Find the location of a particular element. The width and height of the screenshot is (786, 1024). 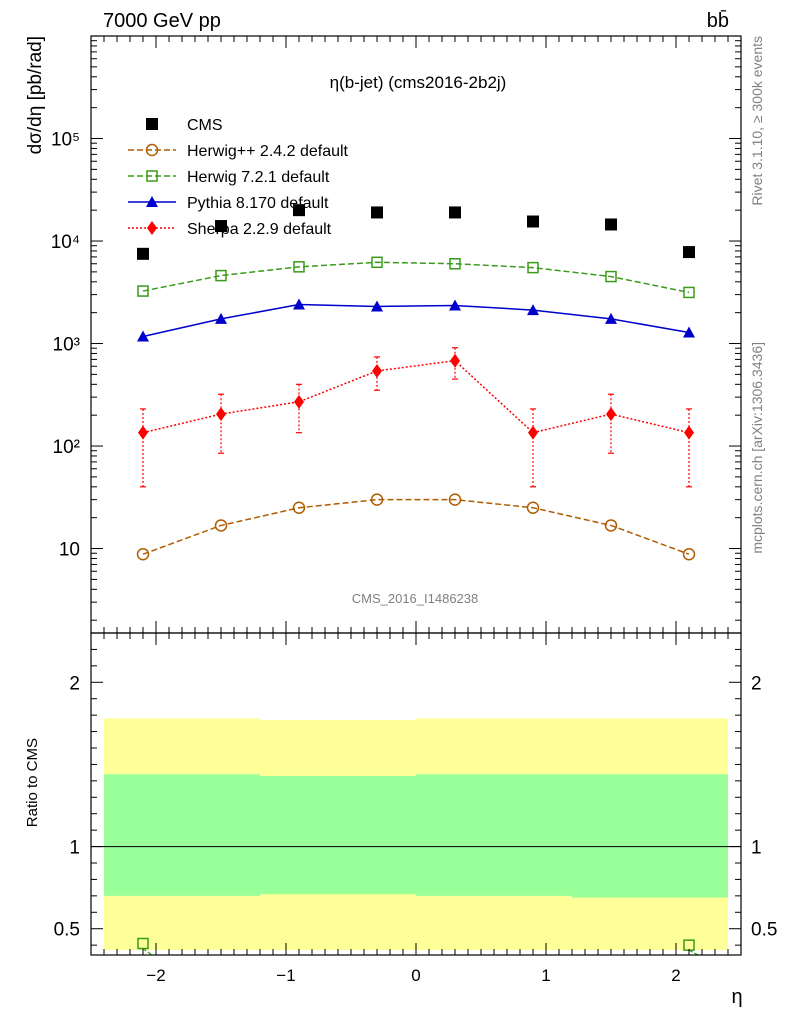

ratio-y-tick-label: 2 is located at coordinates (74, 683).